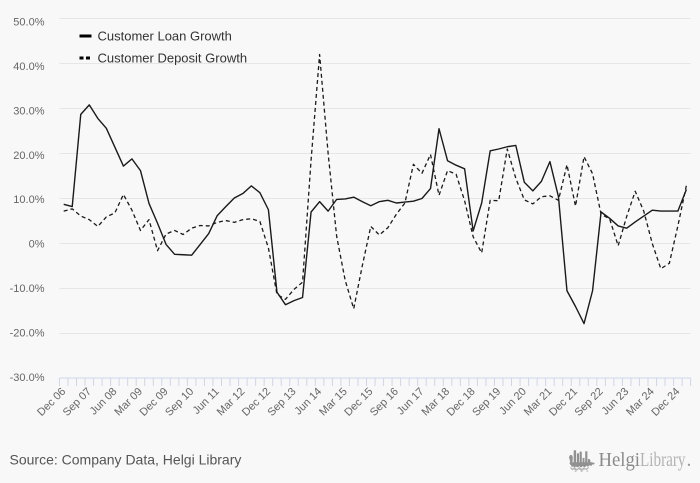  What do you see at coordinates (126, 460) in the screenshot?
I see `svg-text:Source: Company Data, Helgi Li: Source: Company Data, Helgi Library` at bounding box center [126, 460].